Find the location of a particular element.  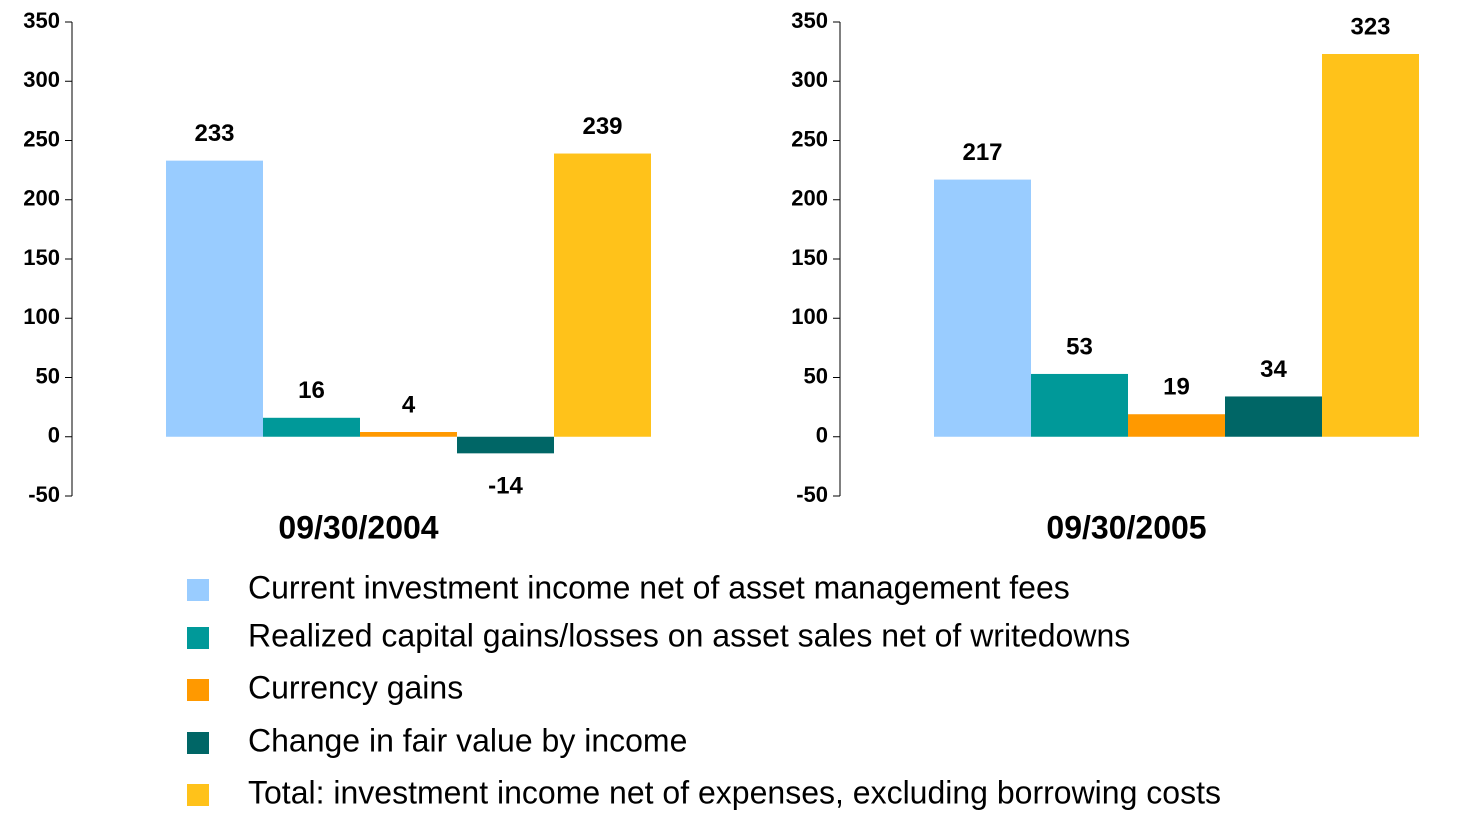

data-label: 16 is located at coordinates (311, 390).